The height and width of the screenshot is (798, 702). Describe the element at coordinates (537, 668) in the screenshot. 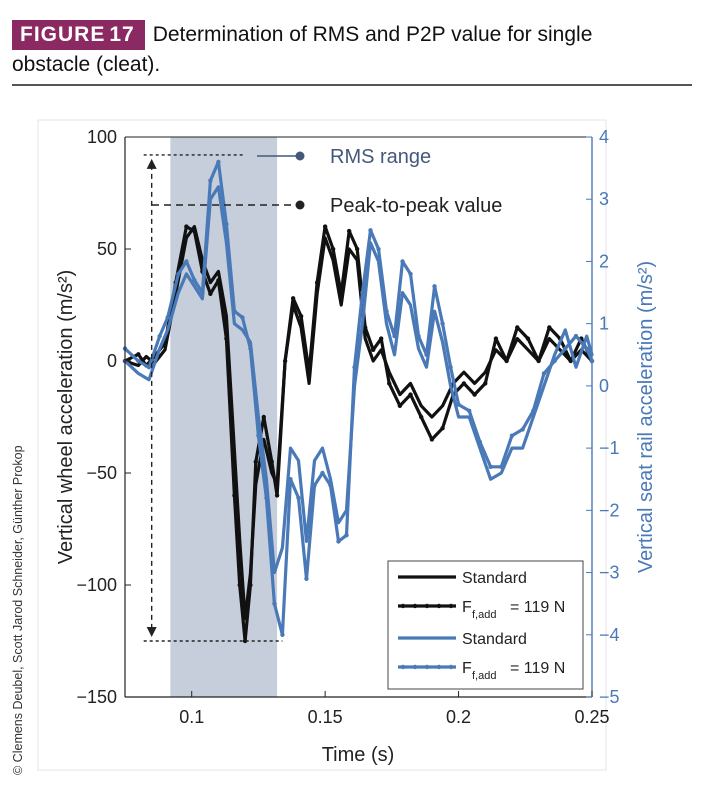

I see `legend-label-value-4: = 119 N` at that location.